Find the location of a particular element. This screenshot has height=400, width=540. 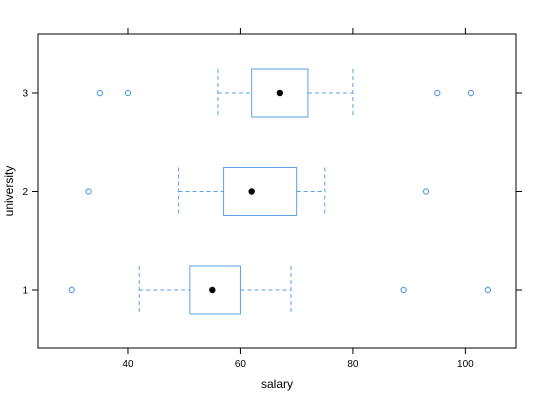

x-tick-label: 100 is located at coordinates (465, 364).